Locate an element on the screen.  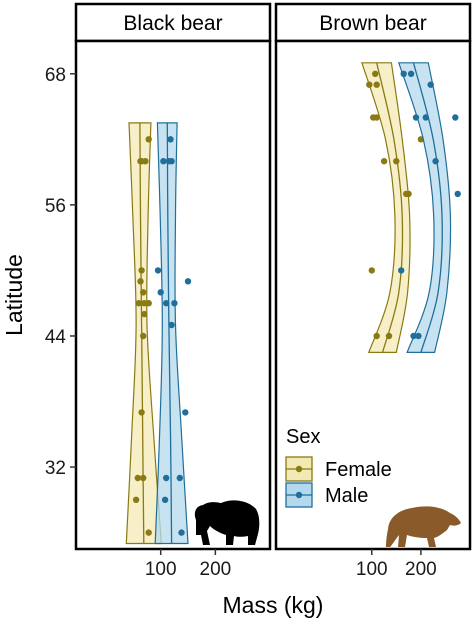
legend-title: Sex is located at coordinates (303, 437).